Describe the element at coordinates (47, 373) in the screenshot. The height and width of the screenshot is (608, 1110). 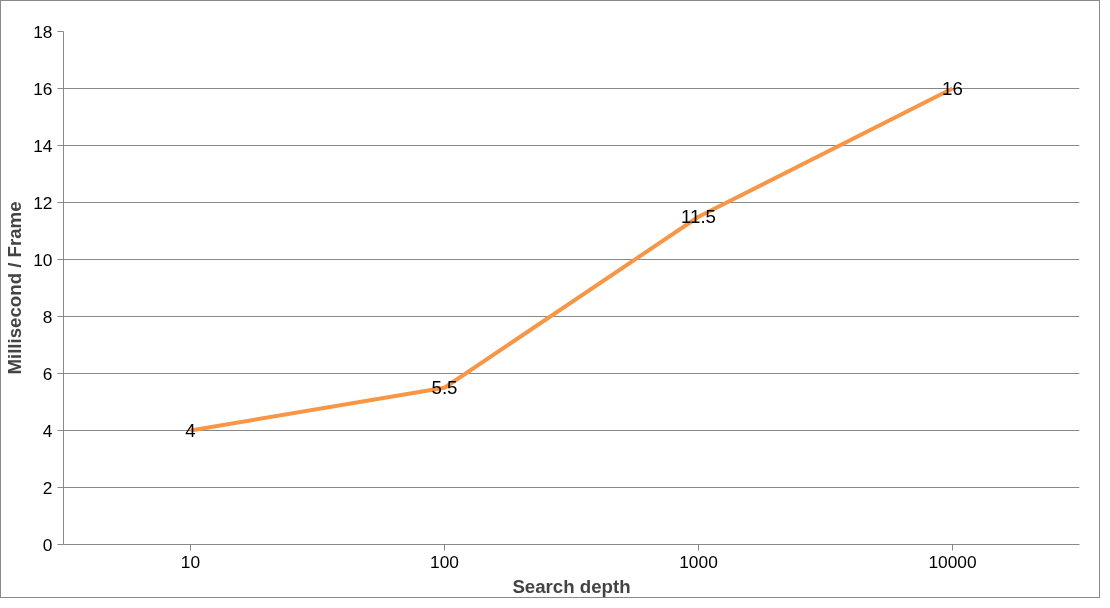
I see `y-tick-label: 6` at that location.